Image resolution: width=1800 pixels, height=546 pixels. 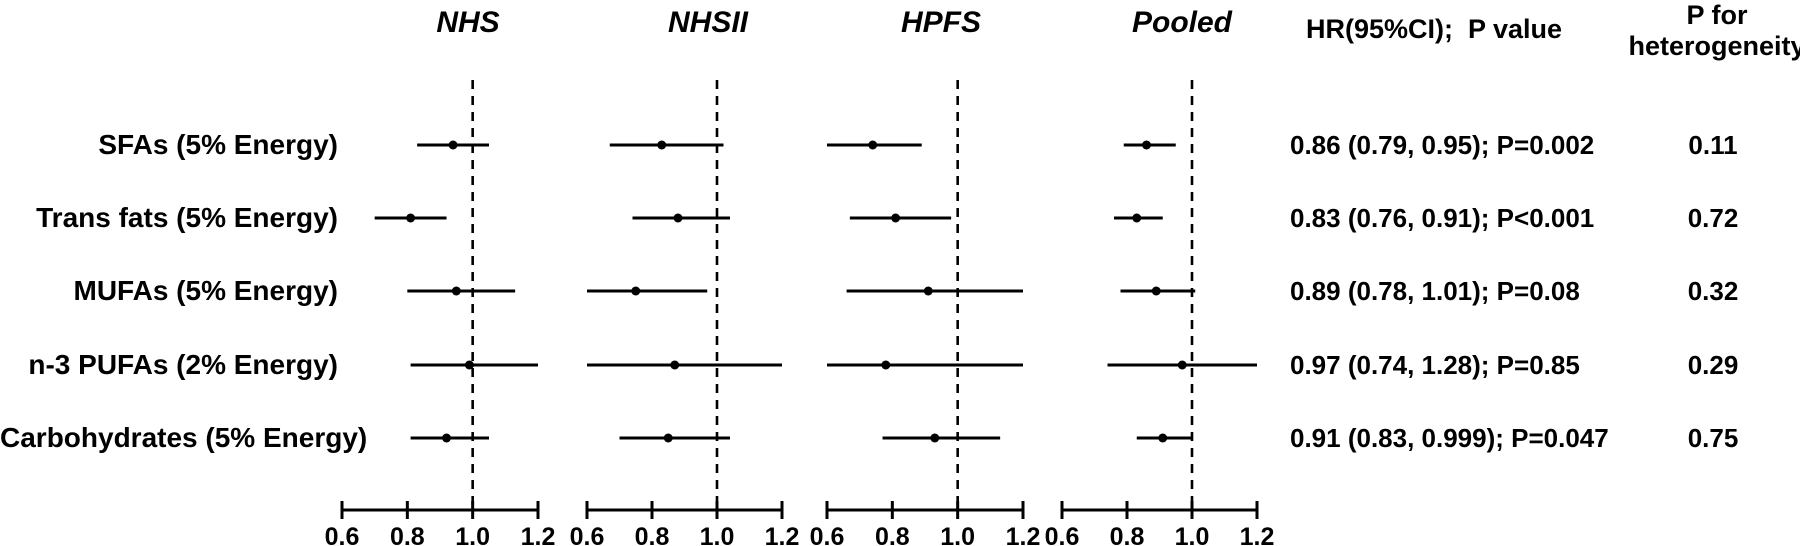 I want to click on het-p-sfas: 0.11, so click(x=1713, y=145).